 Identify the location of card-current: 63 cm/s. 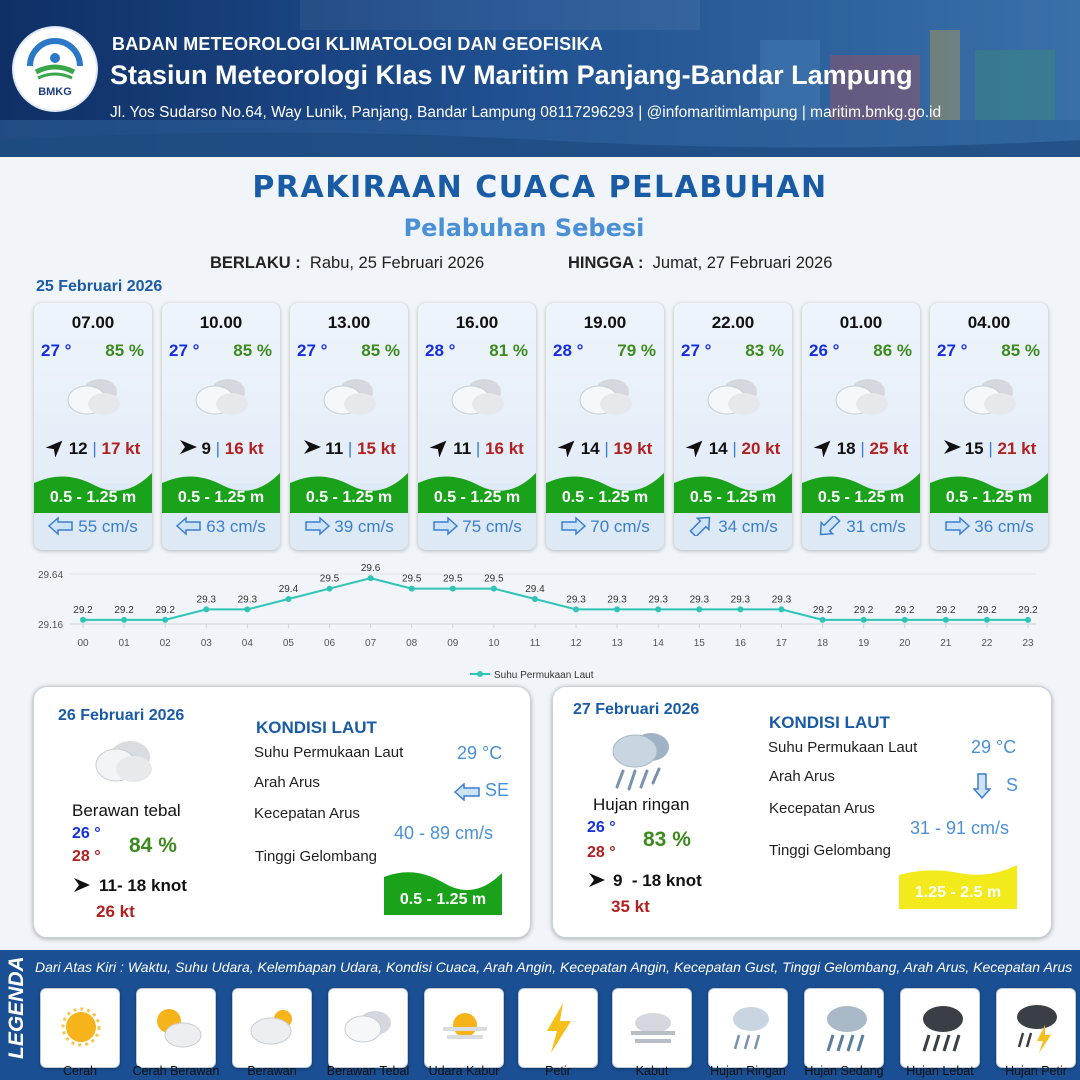
(221, 526).